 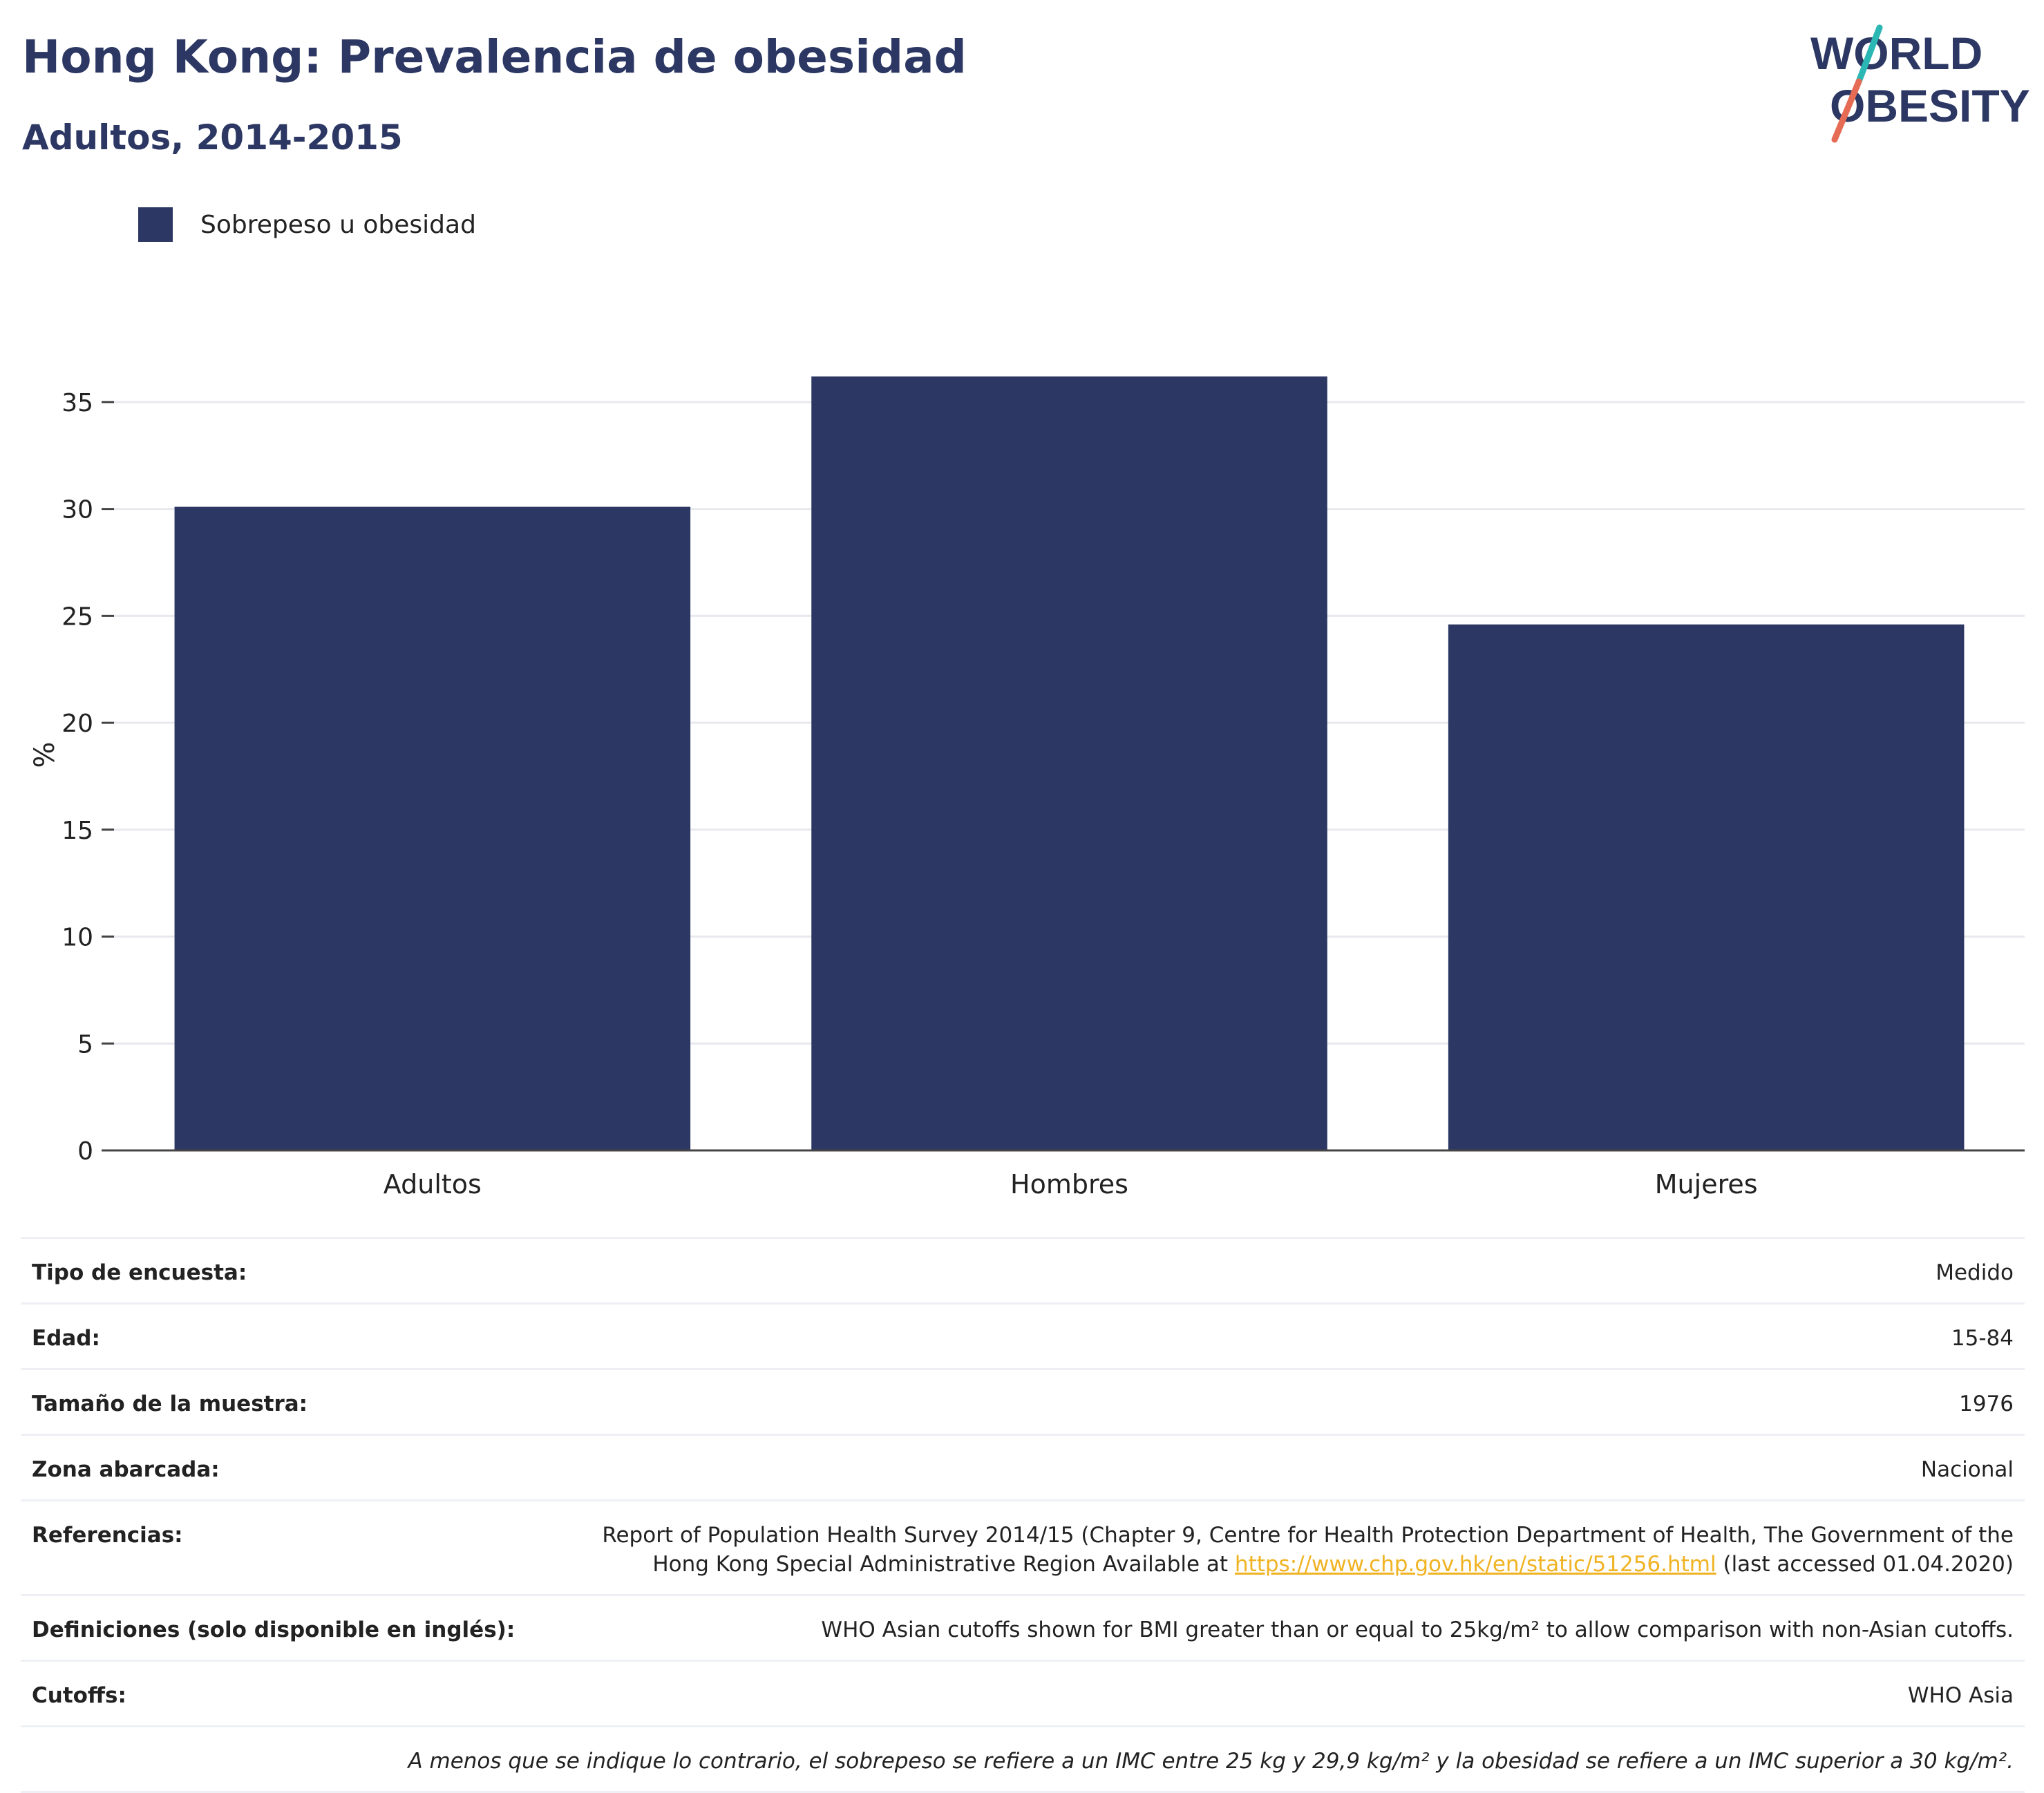 I want to click on info-label: Referencias:, so click(x=107, y=1535).